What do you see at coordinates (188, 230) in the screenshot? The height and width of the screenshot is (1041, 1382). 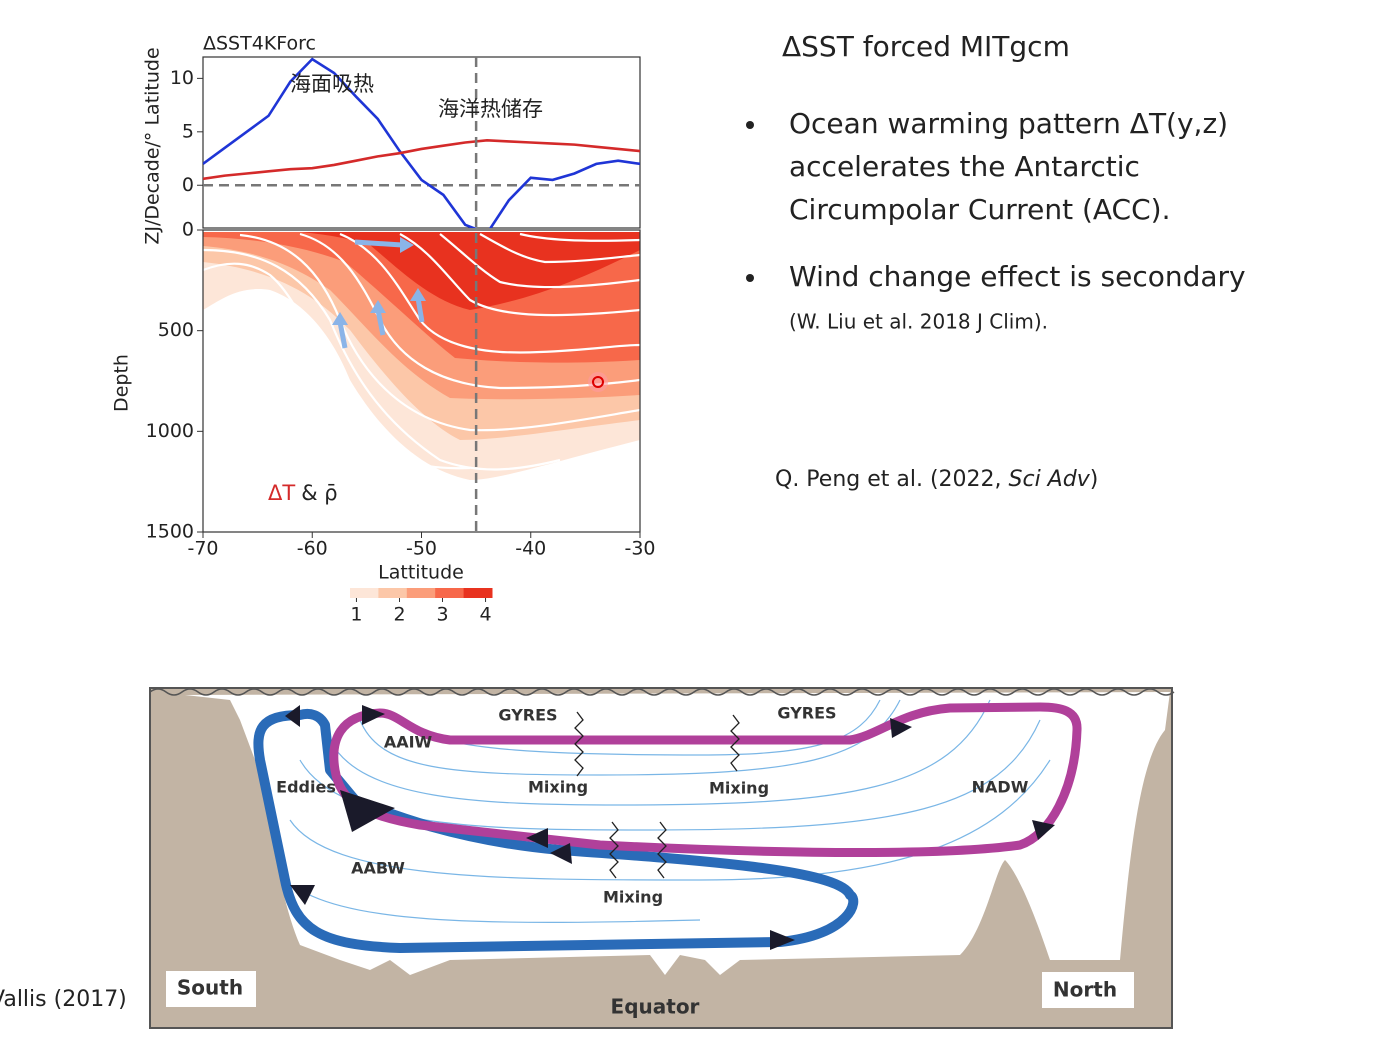 I see `depth-tick-label: 0` at bounding box center [188, 230].